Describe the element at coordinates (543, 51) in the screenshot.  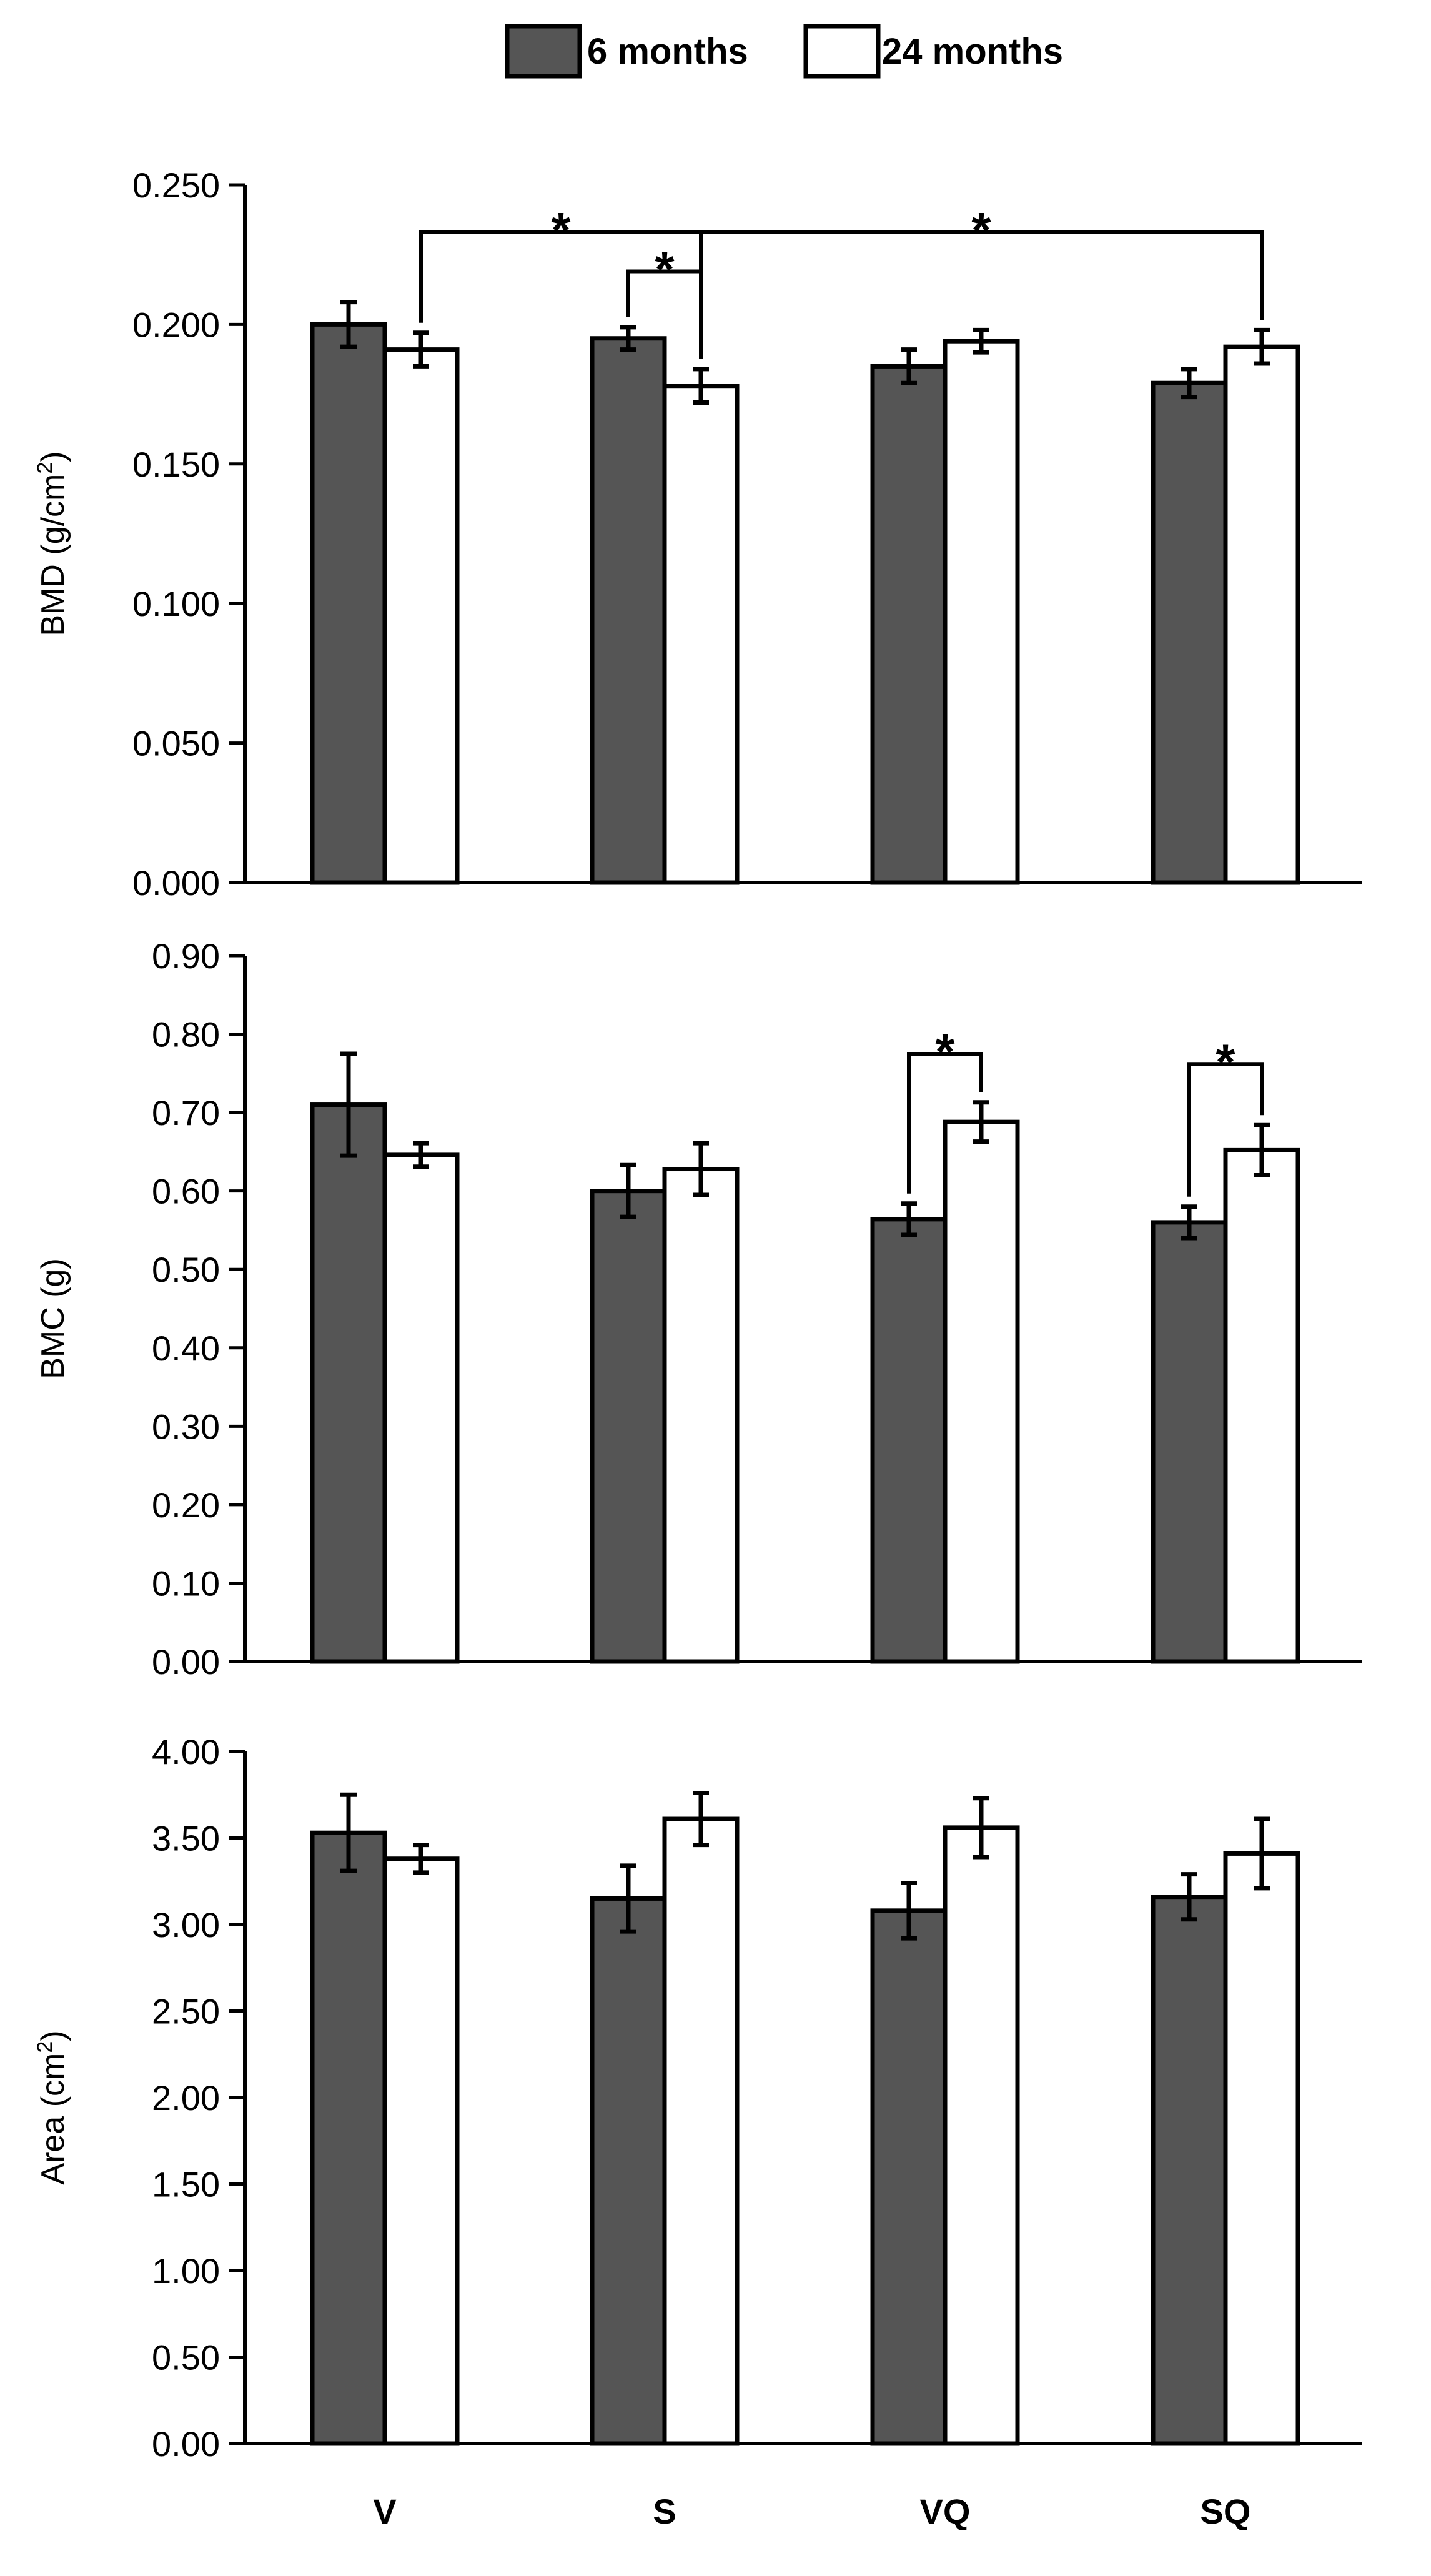
I see `legend-swatch-6-months` at that location.